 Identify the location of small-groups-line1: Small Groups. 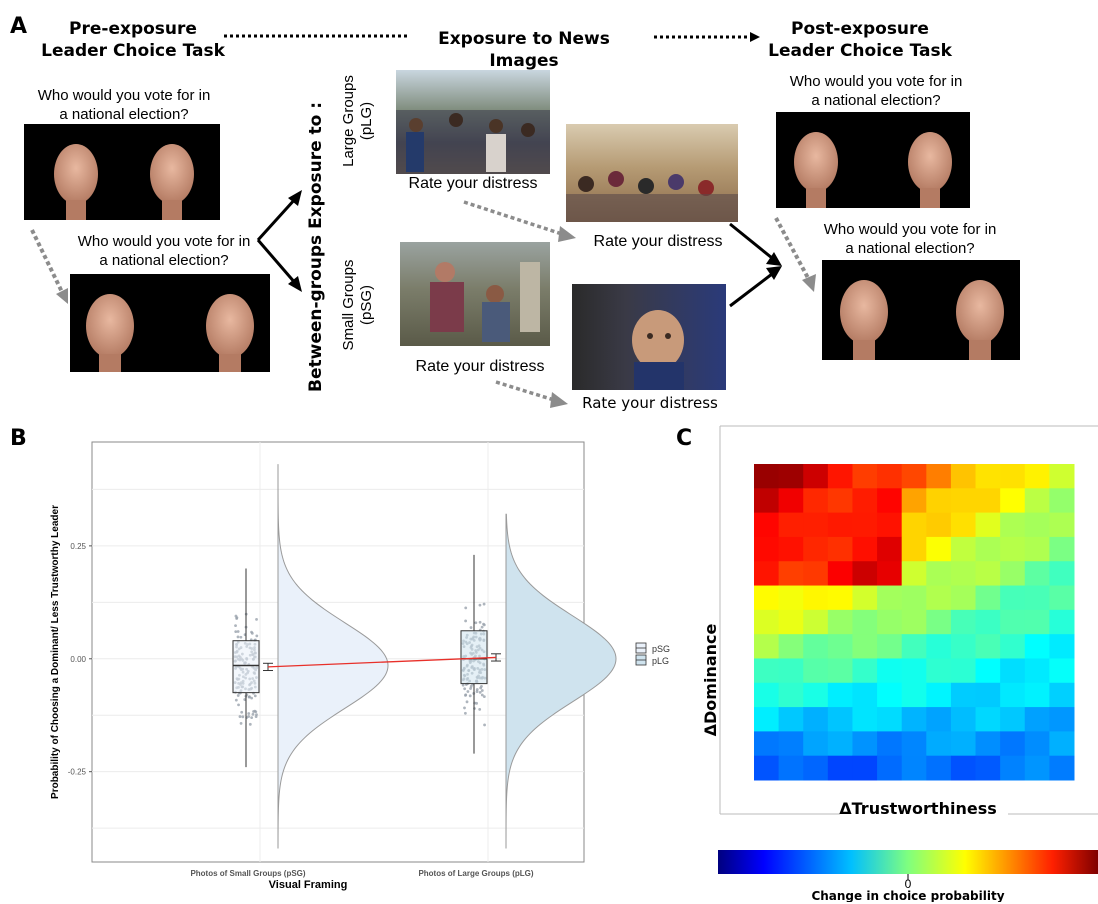
(348, 305).